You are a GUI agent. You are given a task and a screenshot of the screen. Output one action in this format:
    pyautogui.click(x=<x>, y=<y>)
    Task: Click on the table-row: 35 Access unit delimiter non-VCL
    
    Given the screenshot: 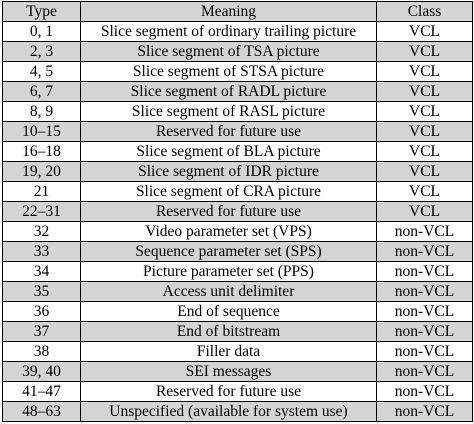 What is the action you would take?
    pyautogui.click(x=237, y=291)
    